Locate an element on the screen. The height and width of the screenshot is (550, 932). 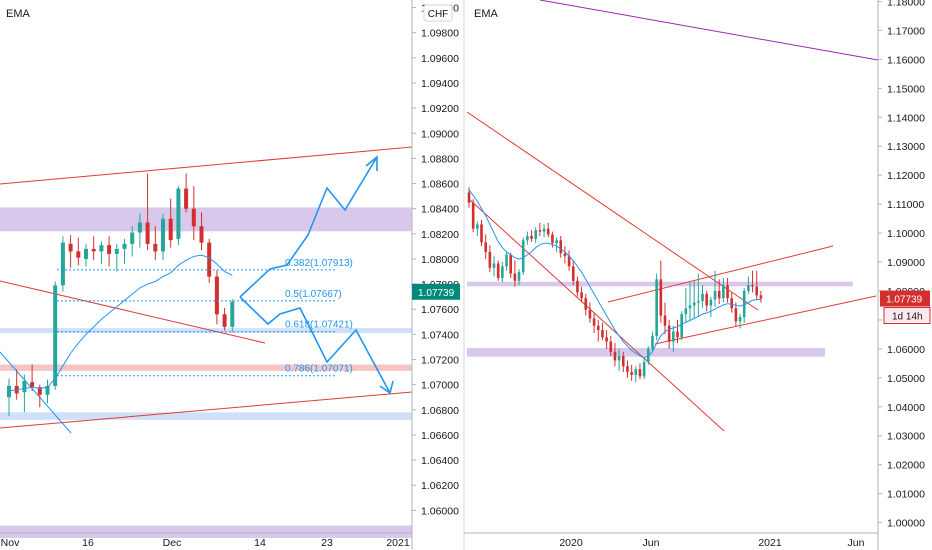
price-tick-label: 1.08800 is located at coordinates (440, 159).